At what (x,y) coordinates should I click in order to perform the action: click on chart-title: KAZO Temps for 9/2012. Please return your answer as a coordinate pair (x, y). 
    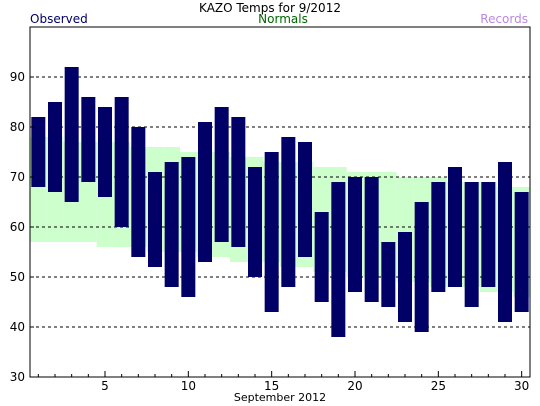
    Looking at the image, I should click on (270, 8).